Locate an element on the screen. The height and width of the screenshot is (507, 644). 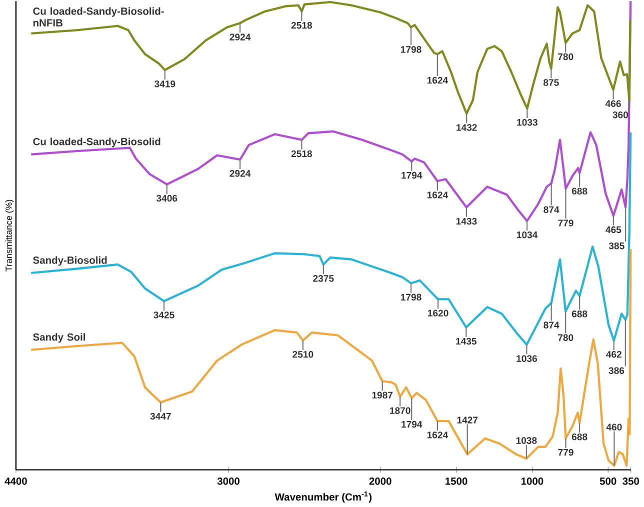
annotation: 3425 is located at coordinates (164, 315).